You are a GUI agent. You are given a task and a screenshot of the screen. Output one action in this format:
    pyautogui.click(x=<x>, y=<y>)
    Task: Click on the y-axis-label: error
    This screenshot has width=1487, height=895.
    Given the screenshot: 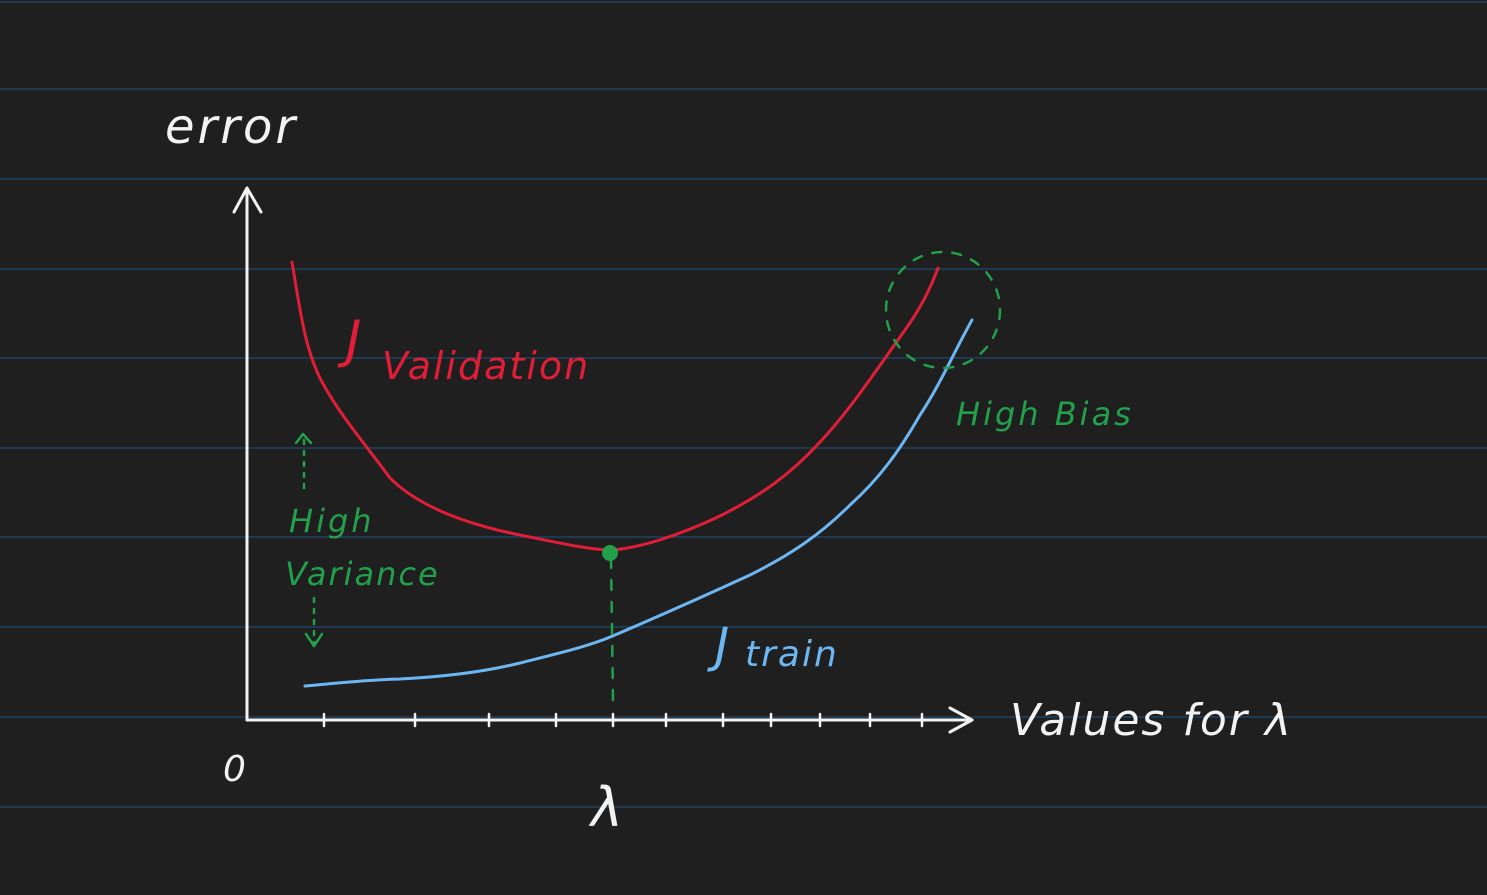 What is the action you would take?
    pyautogui.click(x=231, y=127)
    